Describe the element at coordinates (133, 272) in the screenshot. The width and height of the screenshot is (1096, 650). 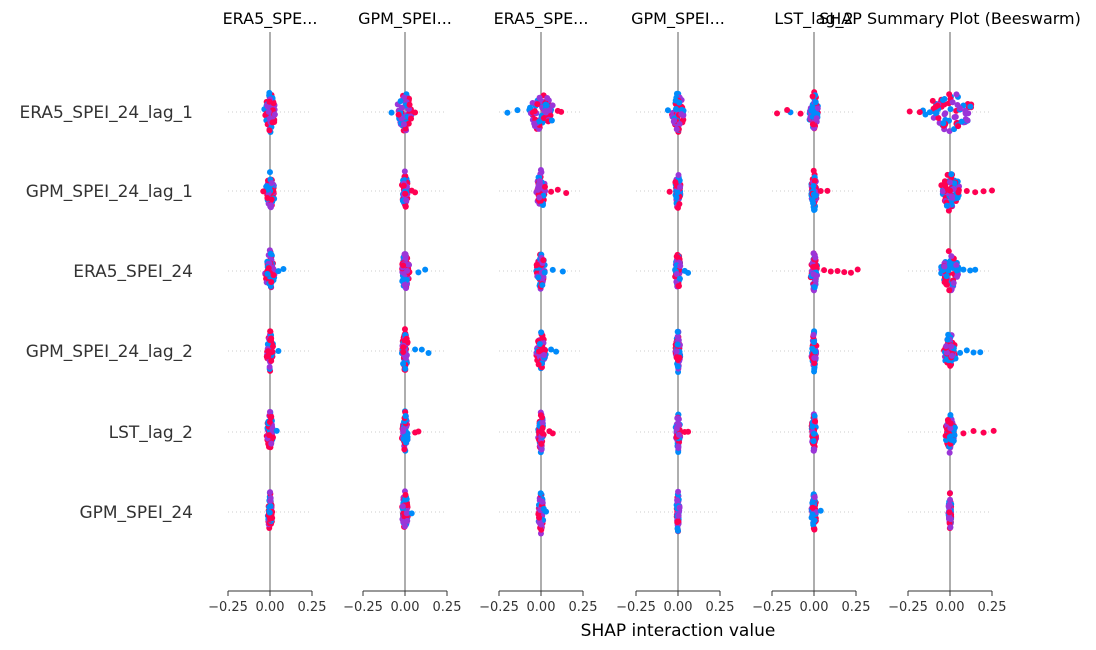
I see `feature-label: ERA5_SPEI_24` at that location.